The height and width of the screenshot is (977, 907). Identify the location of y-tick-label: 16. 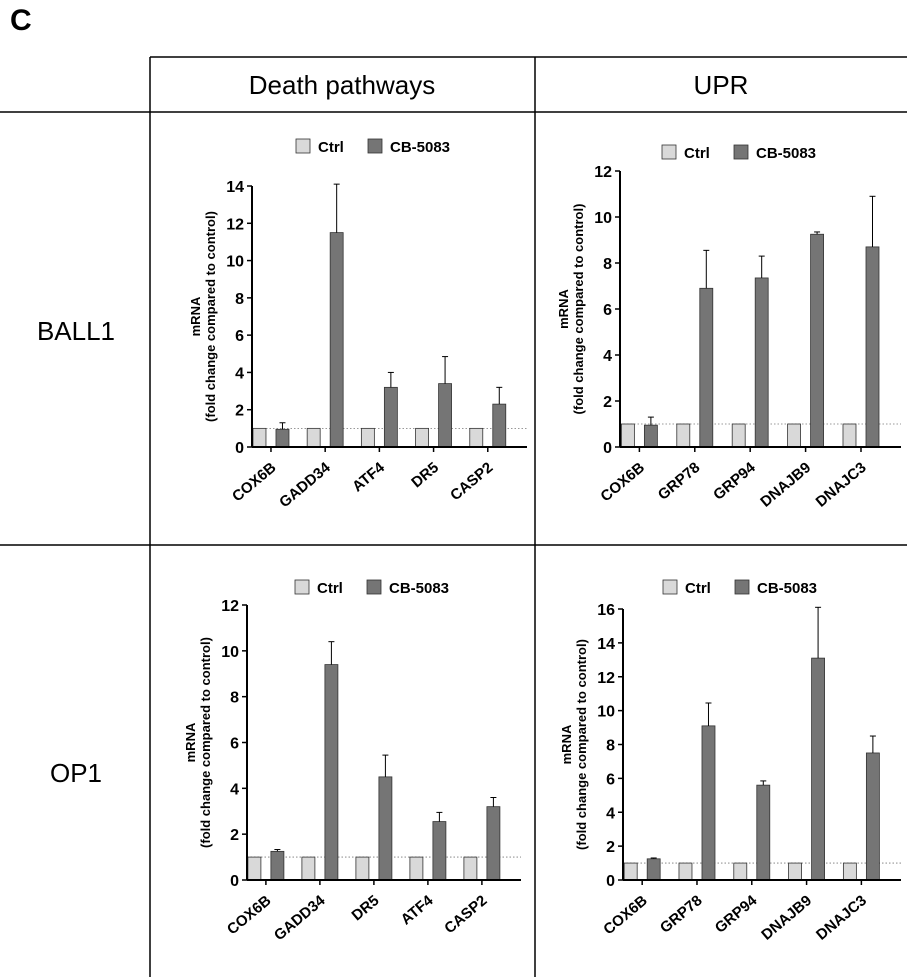
(606, 610).